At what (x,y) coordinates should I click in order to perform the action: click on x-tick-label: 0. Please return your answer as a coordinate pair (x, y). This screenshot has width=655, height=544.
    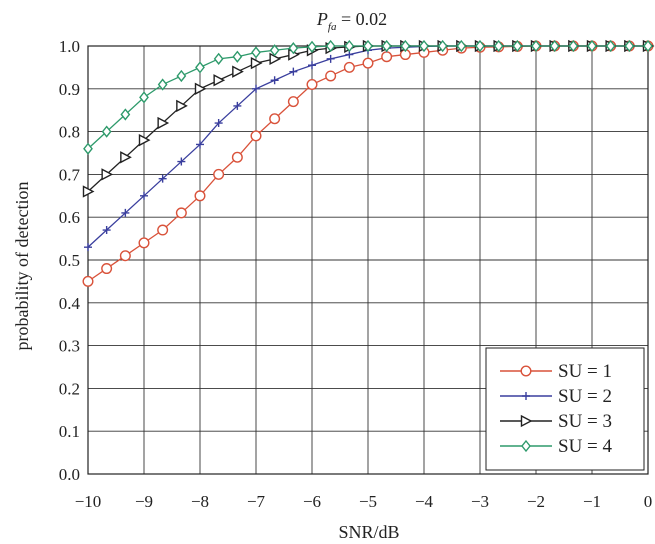
    Looking at the image, I should click on (648, 501).